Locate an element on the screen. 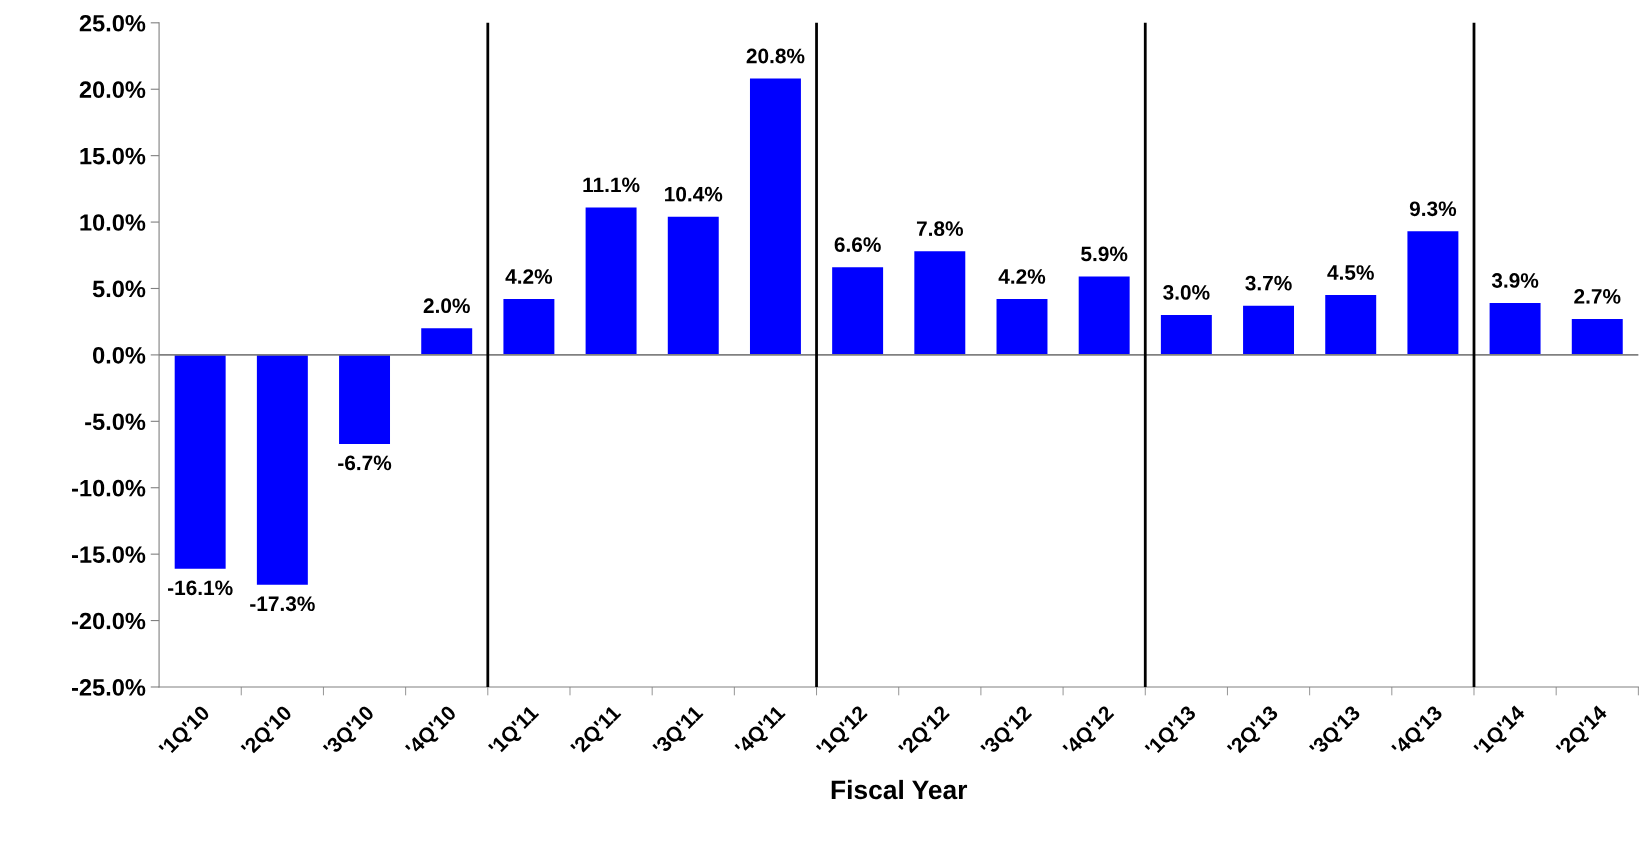  y-tick-label: -5.0% is located at coordinates (115, 422).